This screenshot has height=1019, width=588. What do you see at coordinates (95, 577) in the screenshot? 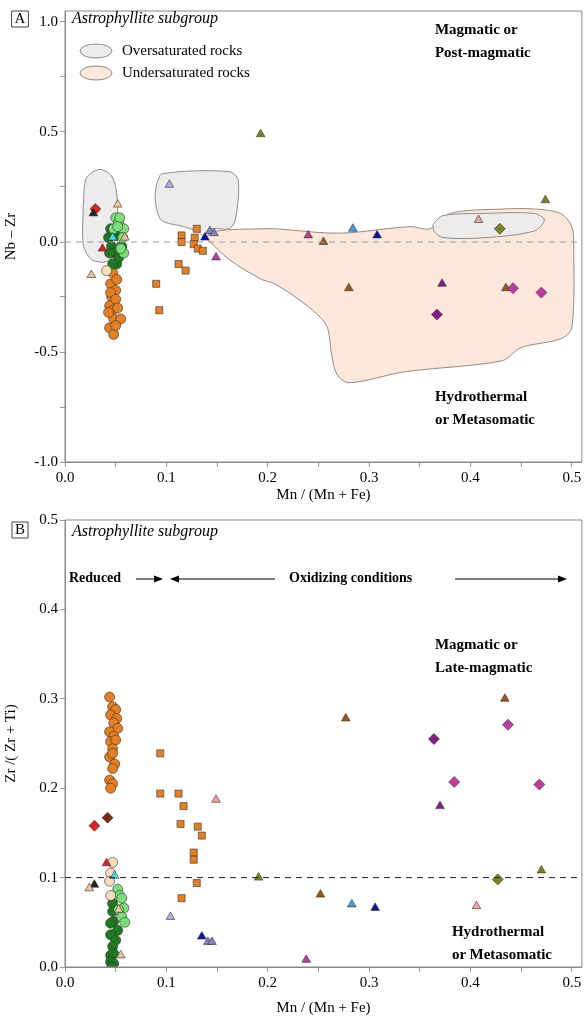
I see `annotation: Reduced` at bounding box center [95, 577].